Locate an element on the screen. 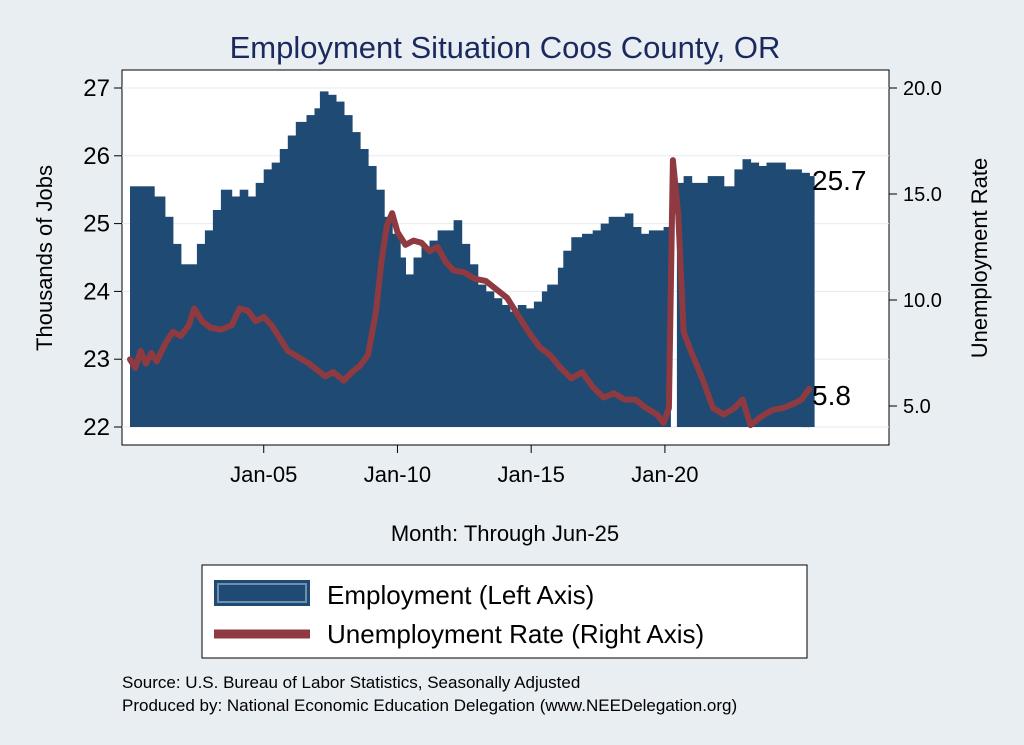 Image resolution: width=1024 pixels, height=745 pixels. y-axis-left-ticks: 22 23 24 25 26 27 is located at coordinates (102, 258).